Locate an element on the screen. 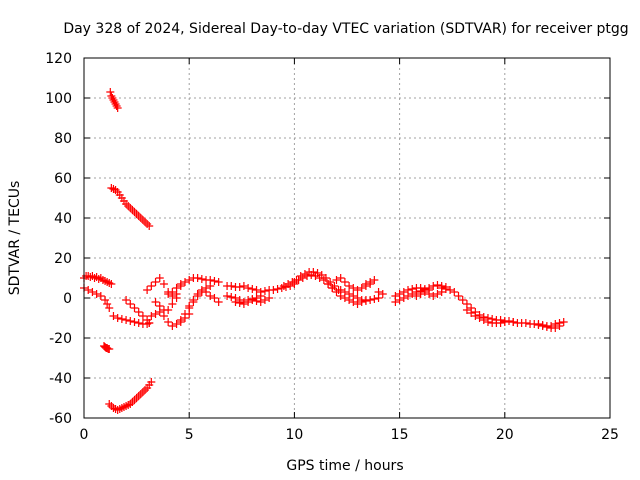 This screenshot has width=640, height=480. series-mid-arch is located at coordinates (193, 286).